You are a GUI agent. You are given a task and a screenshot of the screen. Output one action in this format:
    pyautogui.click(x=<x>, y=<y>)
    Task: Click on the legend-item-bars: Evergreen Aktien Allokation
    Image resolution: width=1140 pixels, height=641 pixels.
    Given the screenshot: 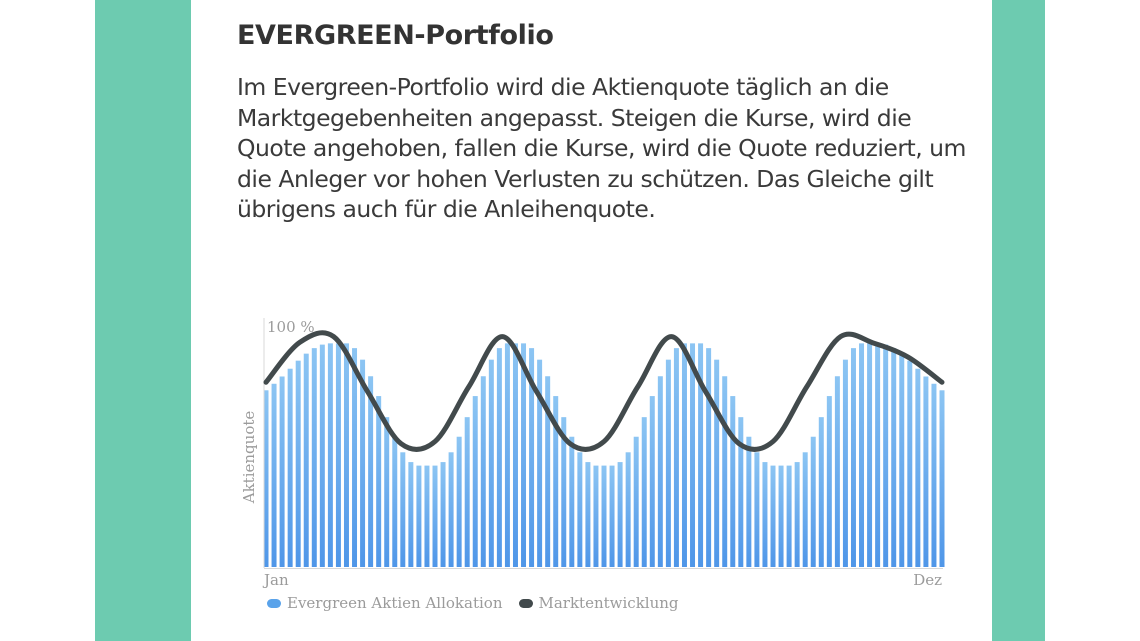 What is the action you would take?
    pyautogui.click(x=385, y=603)
    